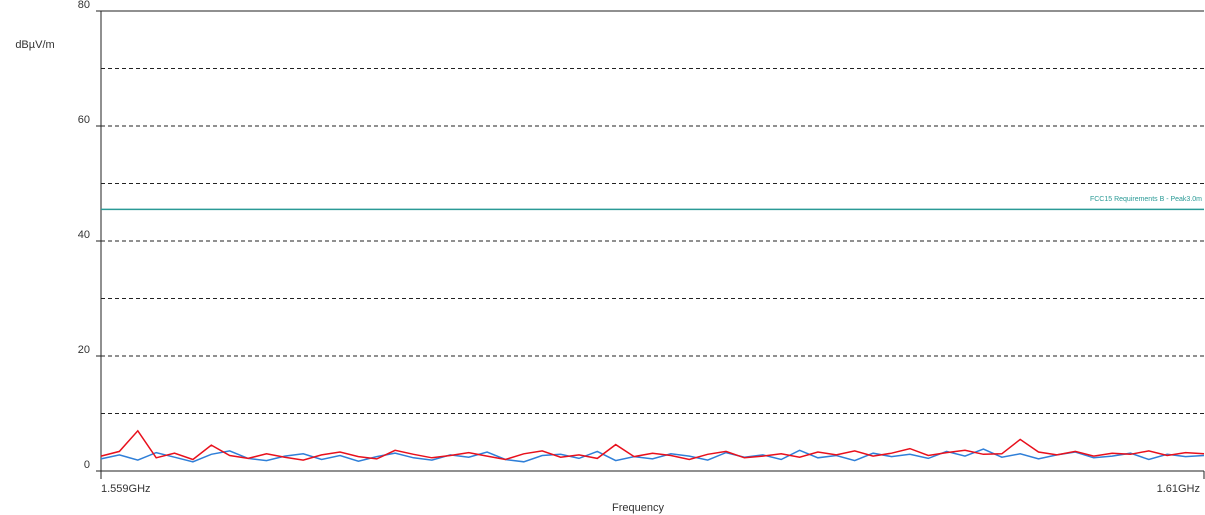 The width and height of the screenshot is (1205, 515). I want to click on y-tick-label: 20, so click(84, 350).